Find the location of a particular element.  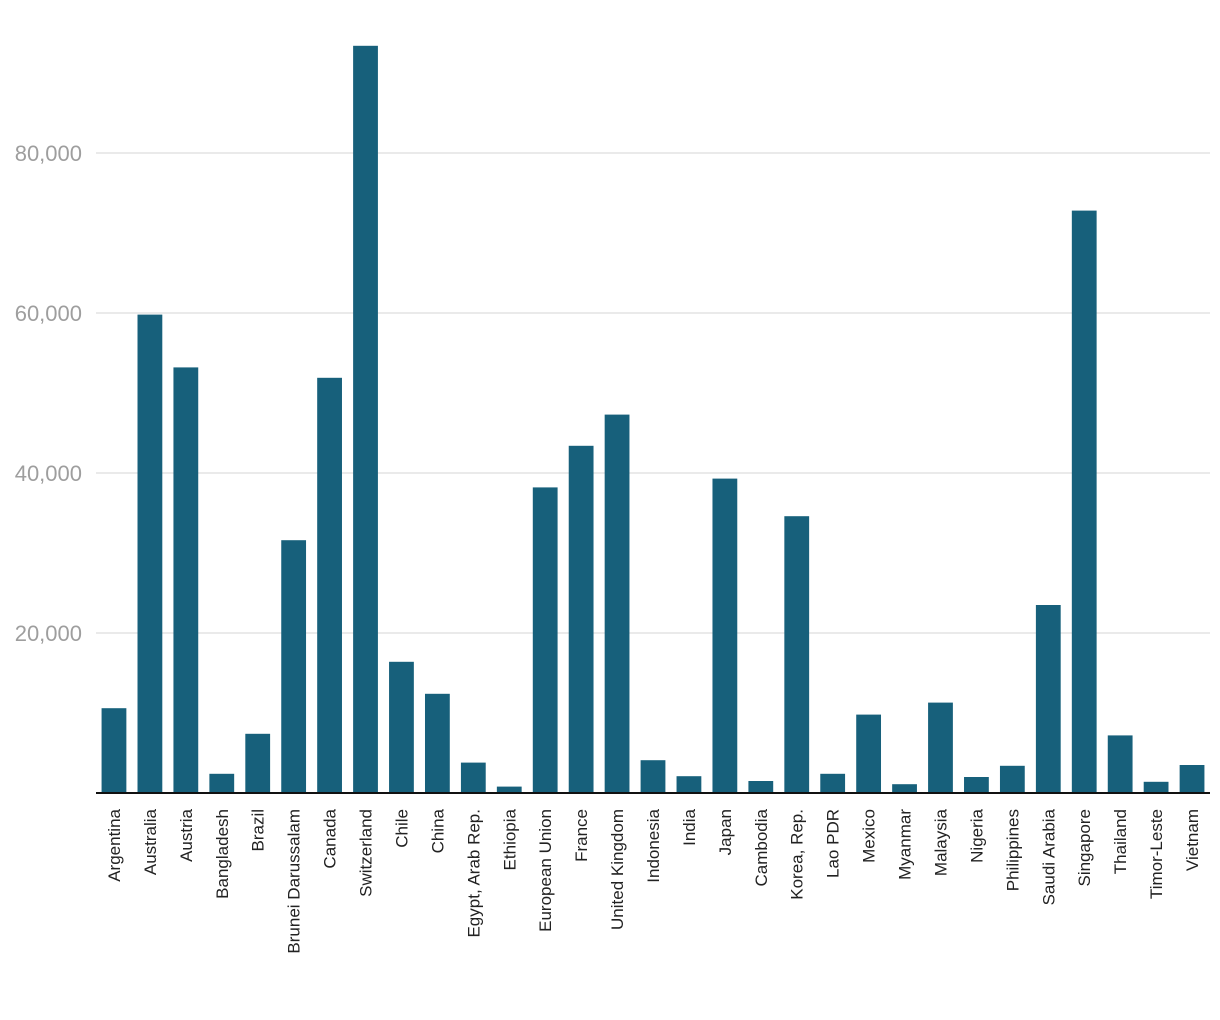

x-tick-label: Mexico is located at coordinates (869, 836).